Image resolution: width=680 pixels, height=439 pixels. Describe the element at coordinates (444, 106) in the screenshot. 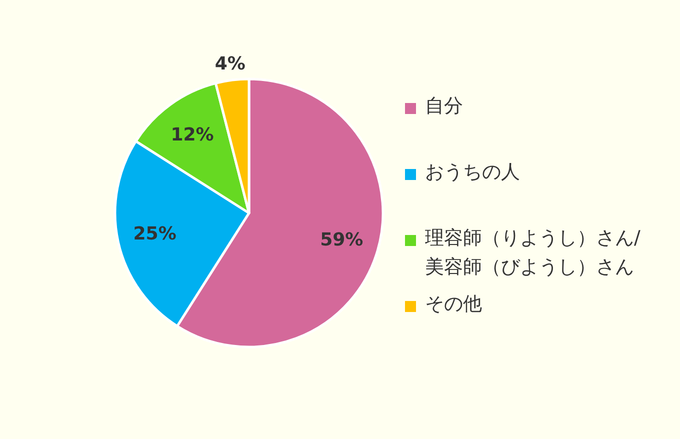

I see `legend-label: 自分` at that location.